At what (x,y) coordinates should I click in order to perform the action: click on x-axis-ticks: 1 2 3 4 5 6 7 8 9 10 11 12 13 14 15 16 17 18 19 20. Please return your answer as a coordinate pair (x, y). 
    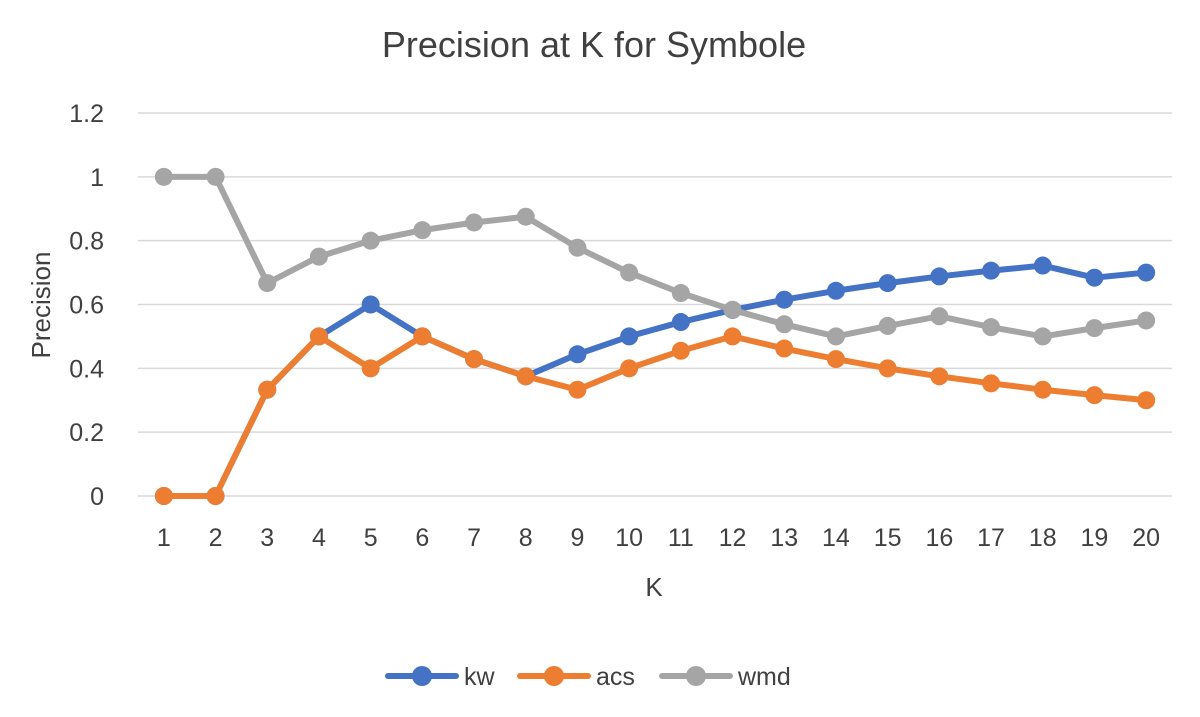
    Looking at the image, I should click on (658, 538).